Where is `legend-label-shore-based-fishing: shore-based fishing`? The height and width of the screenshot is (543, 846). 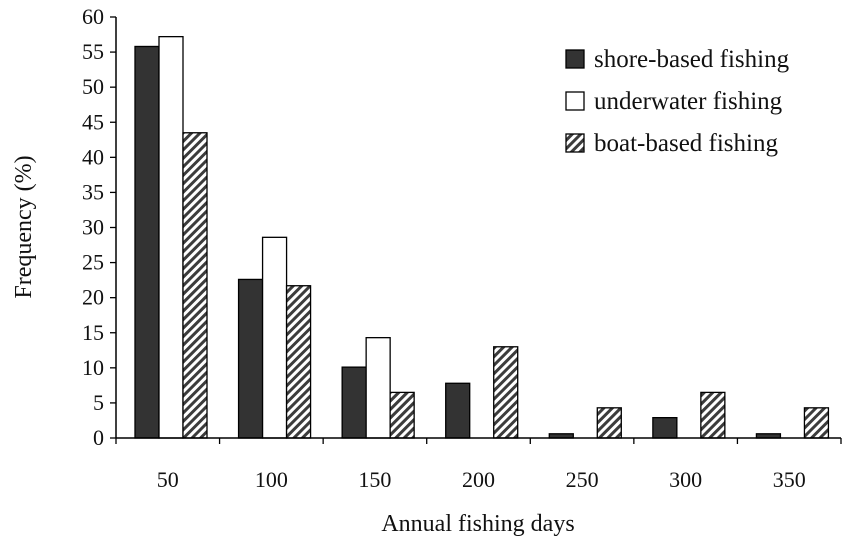 legend-label-shore-based-fishing: shore-based fishing is located at coordinates (692, 59).